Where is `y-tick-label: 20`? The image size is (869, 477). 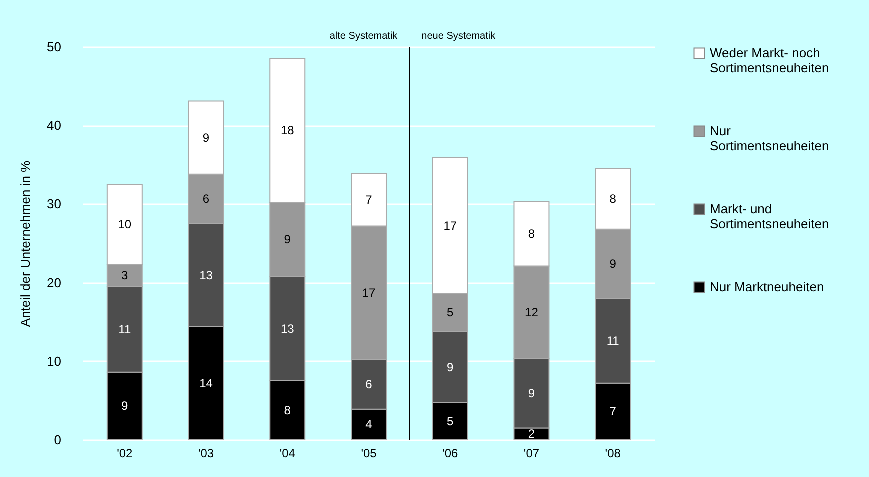 y-tick-label: 20 is located at coordinates (54, 282).